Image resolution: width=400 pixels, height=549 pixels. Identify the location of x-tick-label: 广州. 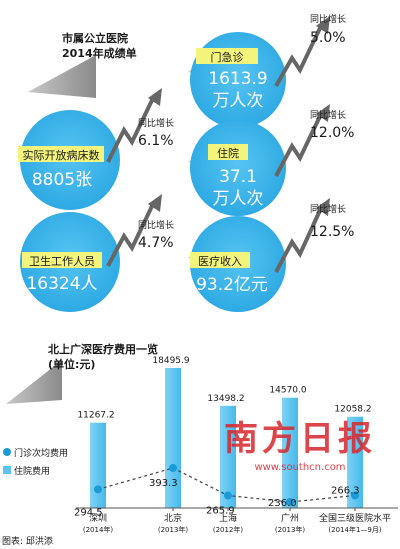
(290, 518).